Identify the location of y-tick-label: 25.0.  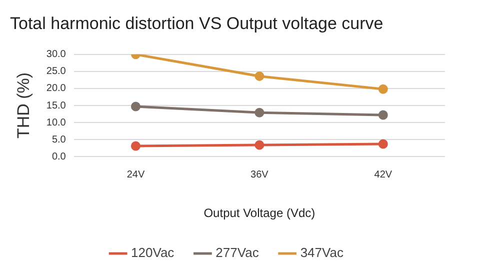
(56, 72).